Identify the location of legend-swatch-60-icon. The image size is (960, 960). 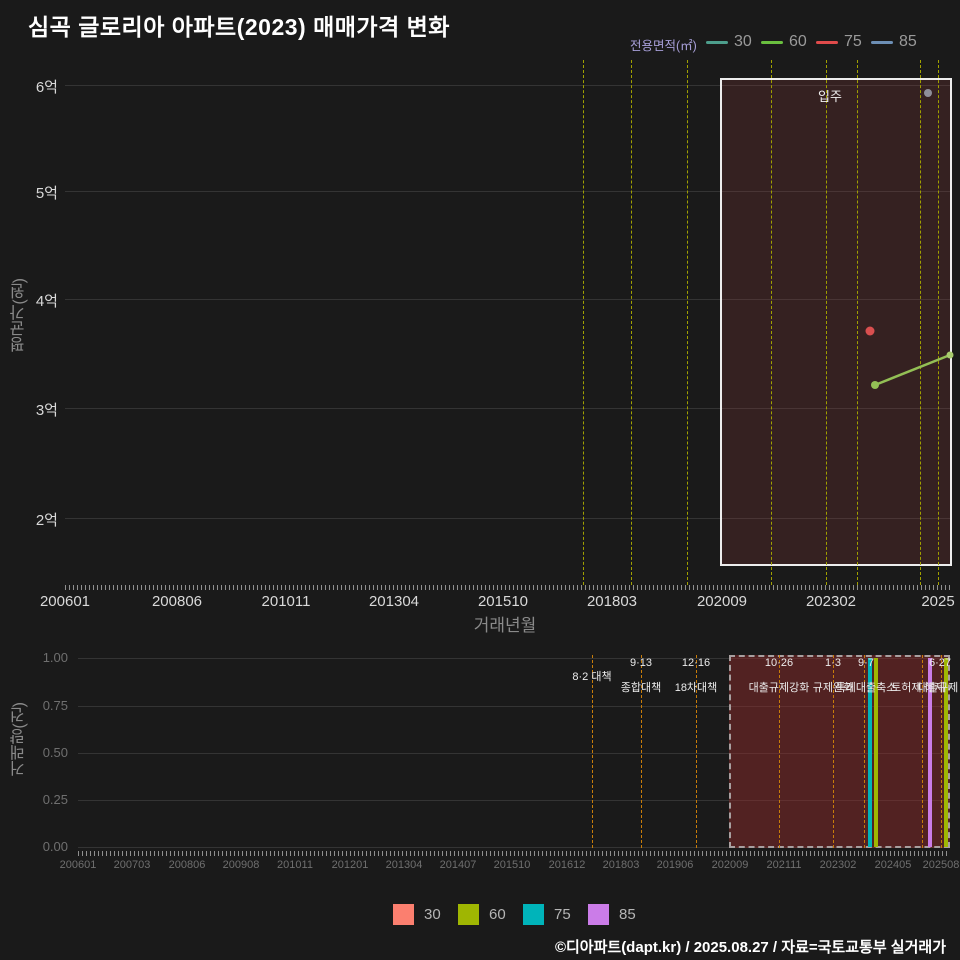
(468, 914).